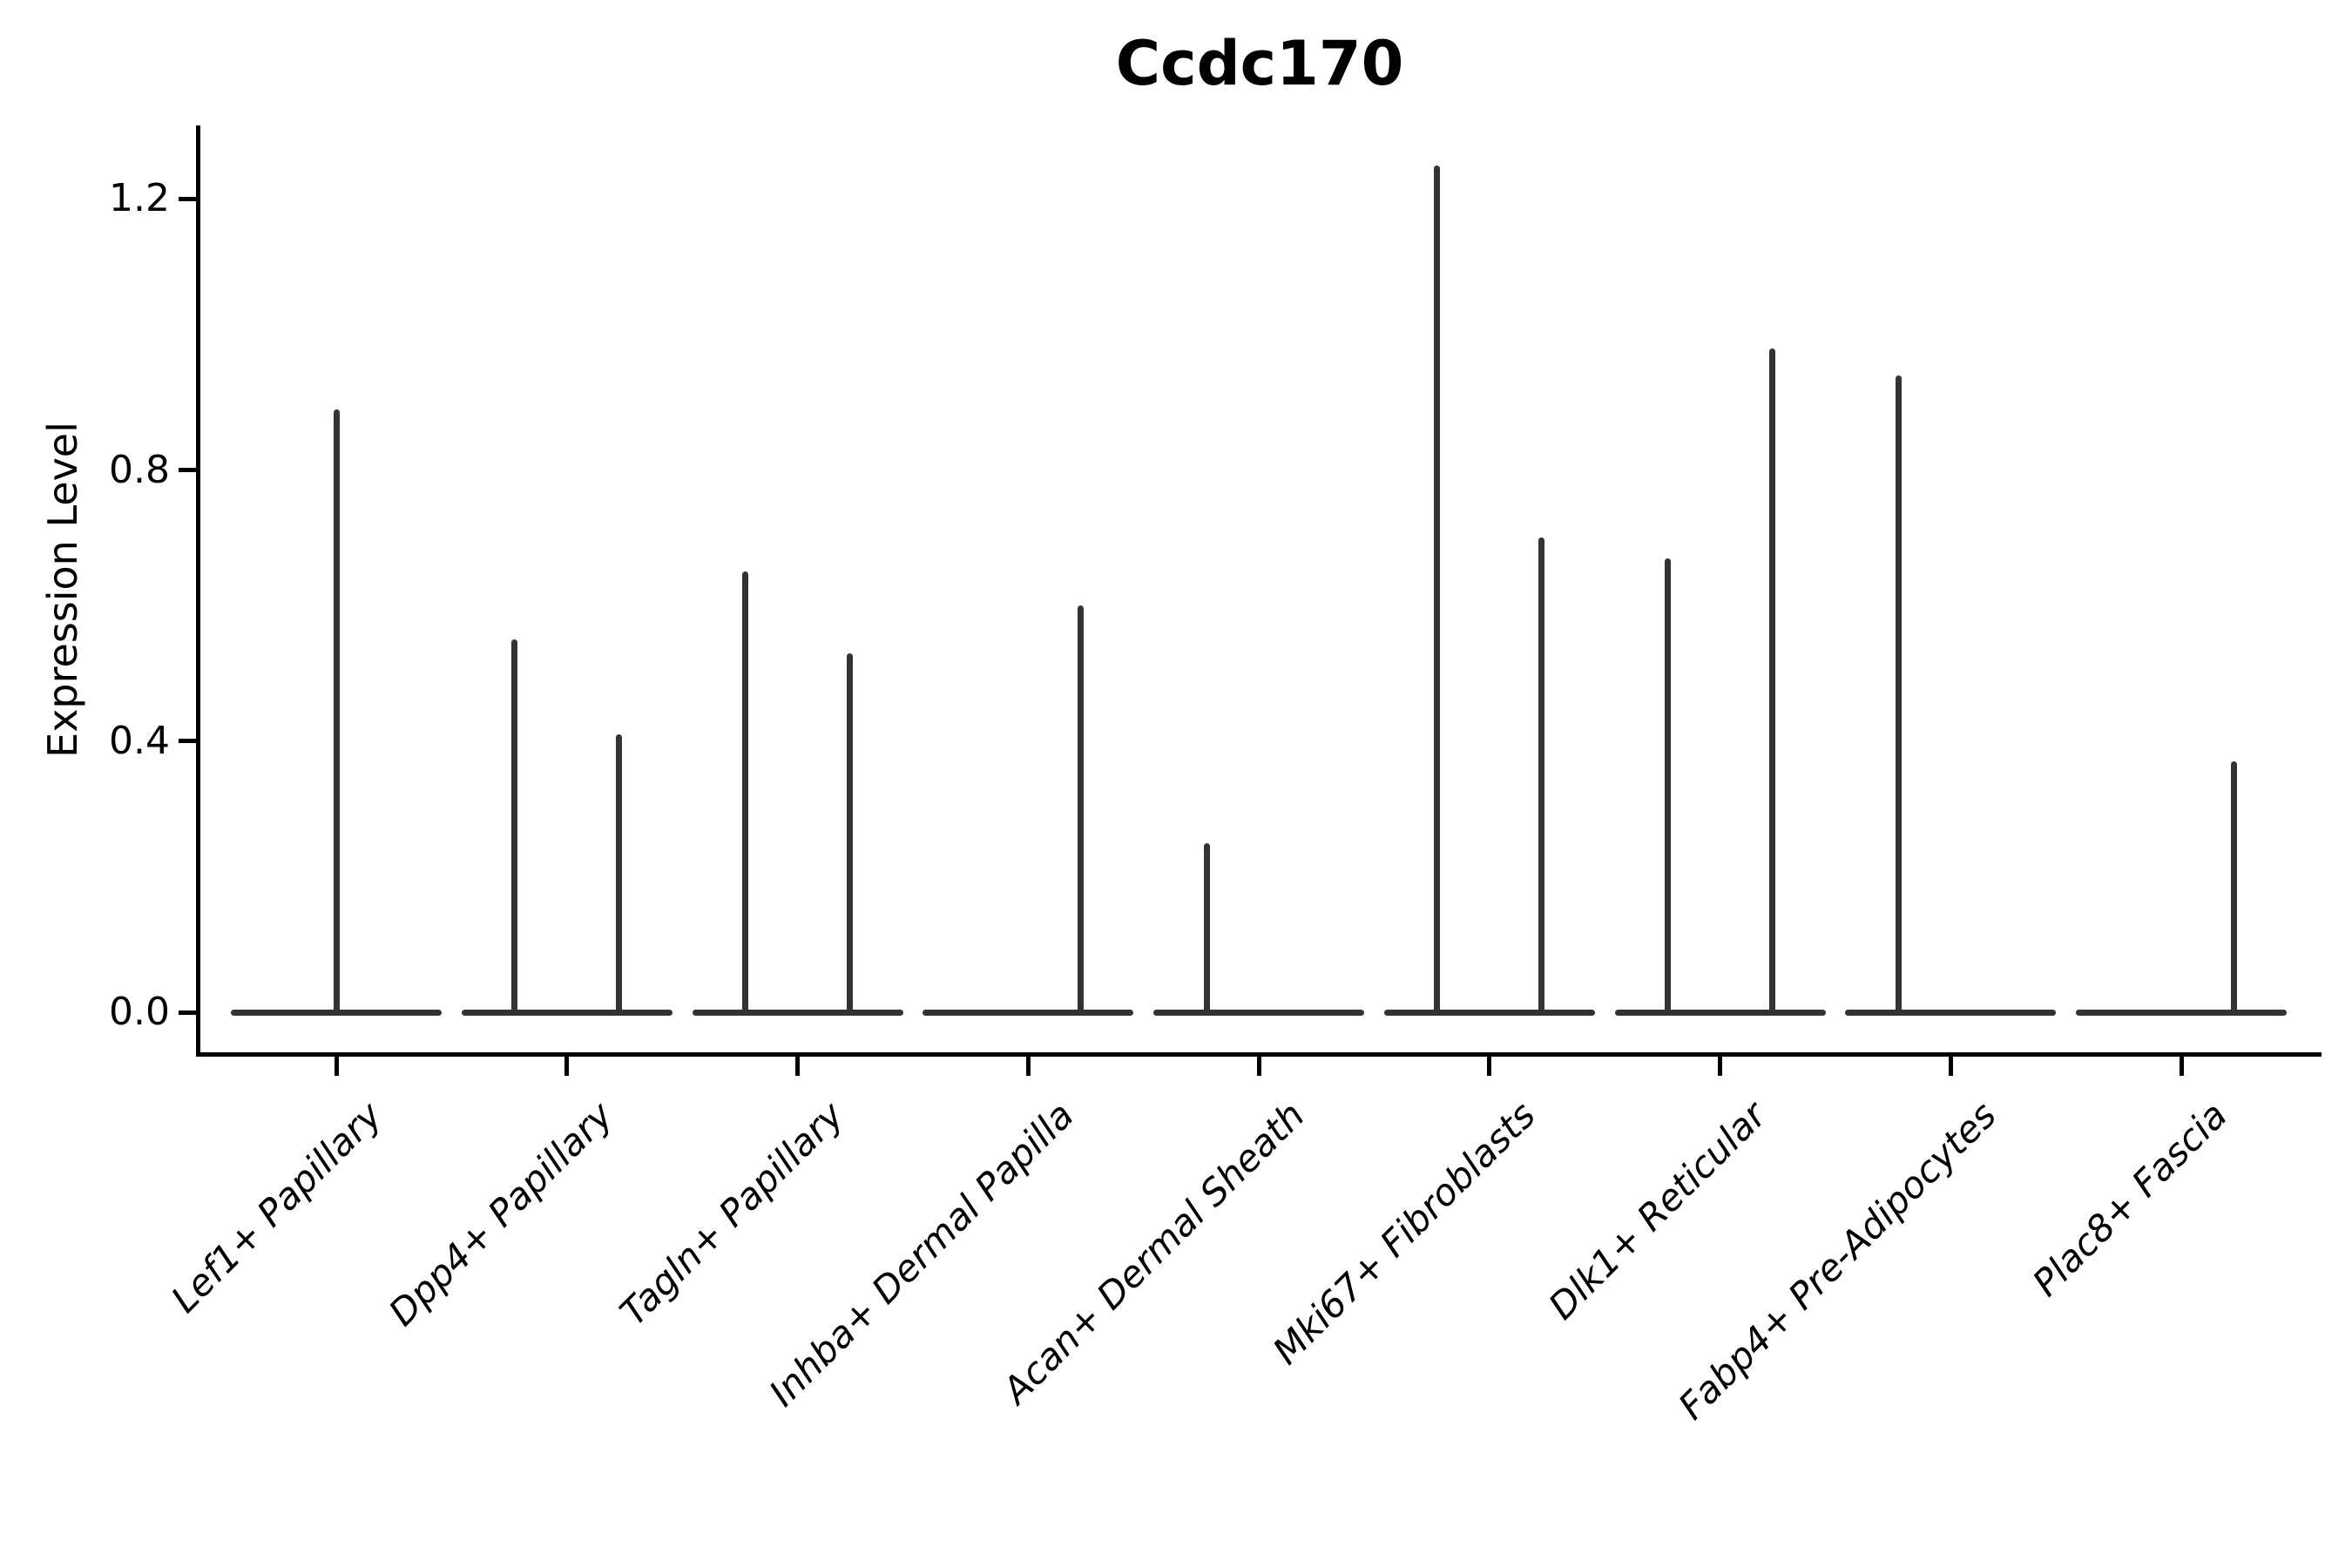 This screenshot has height=1568, width=2352. Describe the element at coordinates (139, 198) in the screenshot. I see `y-tick-label: 1.2` at that location.